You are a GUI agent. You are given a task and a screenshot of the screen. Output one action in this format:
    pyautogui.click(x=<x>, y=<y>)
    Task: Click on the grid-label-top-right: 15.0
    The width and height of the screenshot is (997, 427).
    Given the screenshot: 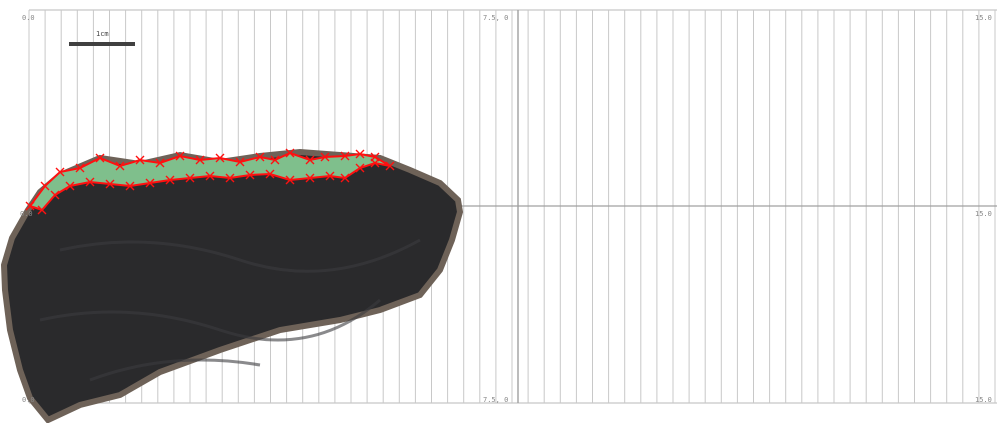 What is the action you would take?
    pyautogui.click(x=983, y=18)
    